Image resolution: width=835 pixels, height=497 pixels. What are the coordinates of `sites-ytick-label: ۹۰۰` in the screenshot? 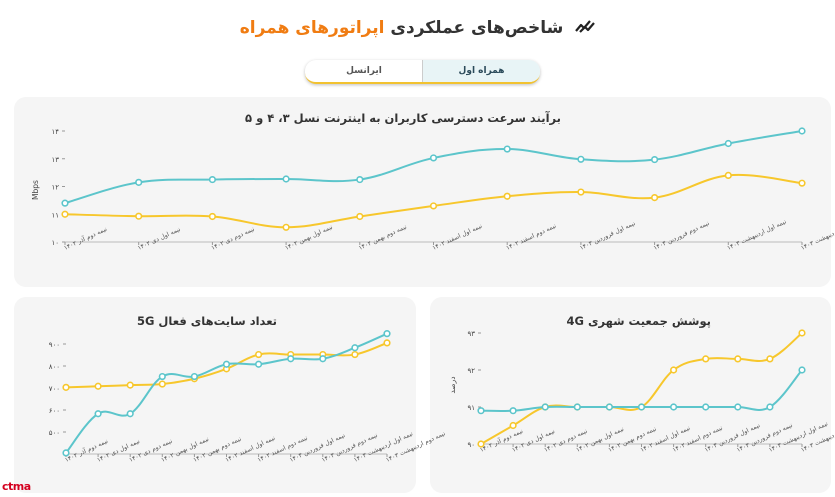 It's located at (54, 345).